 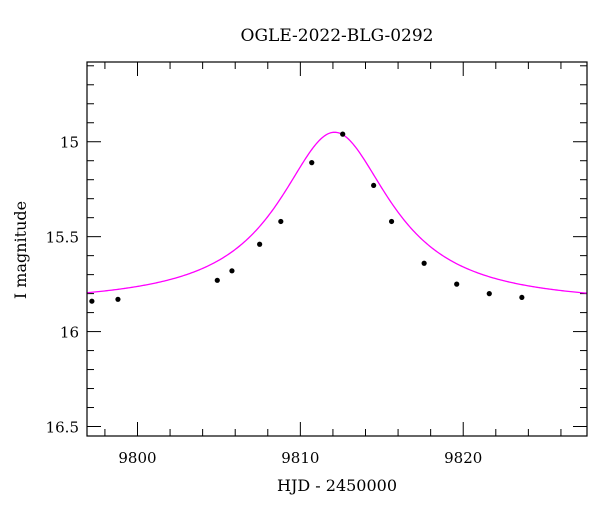 I want to click on chart-title: OGLE-2022-BLG-0292, so click(x=337, y=36).